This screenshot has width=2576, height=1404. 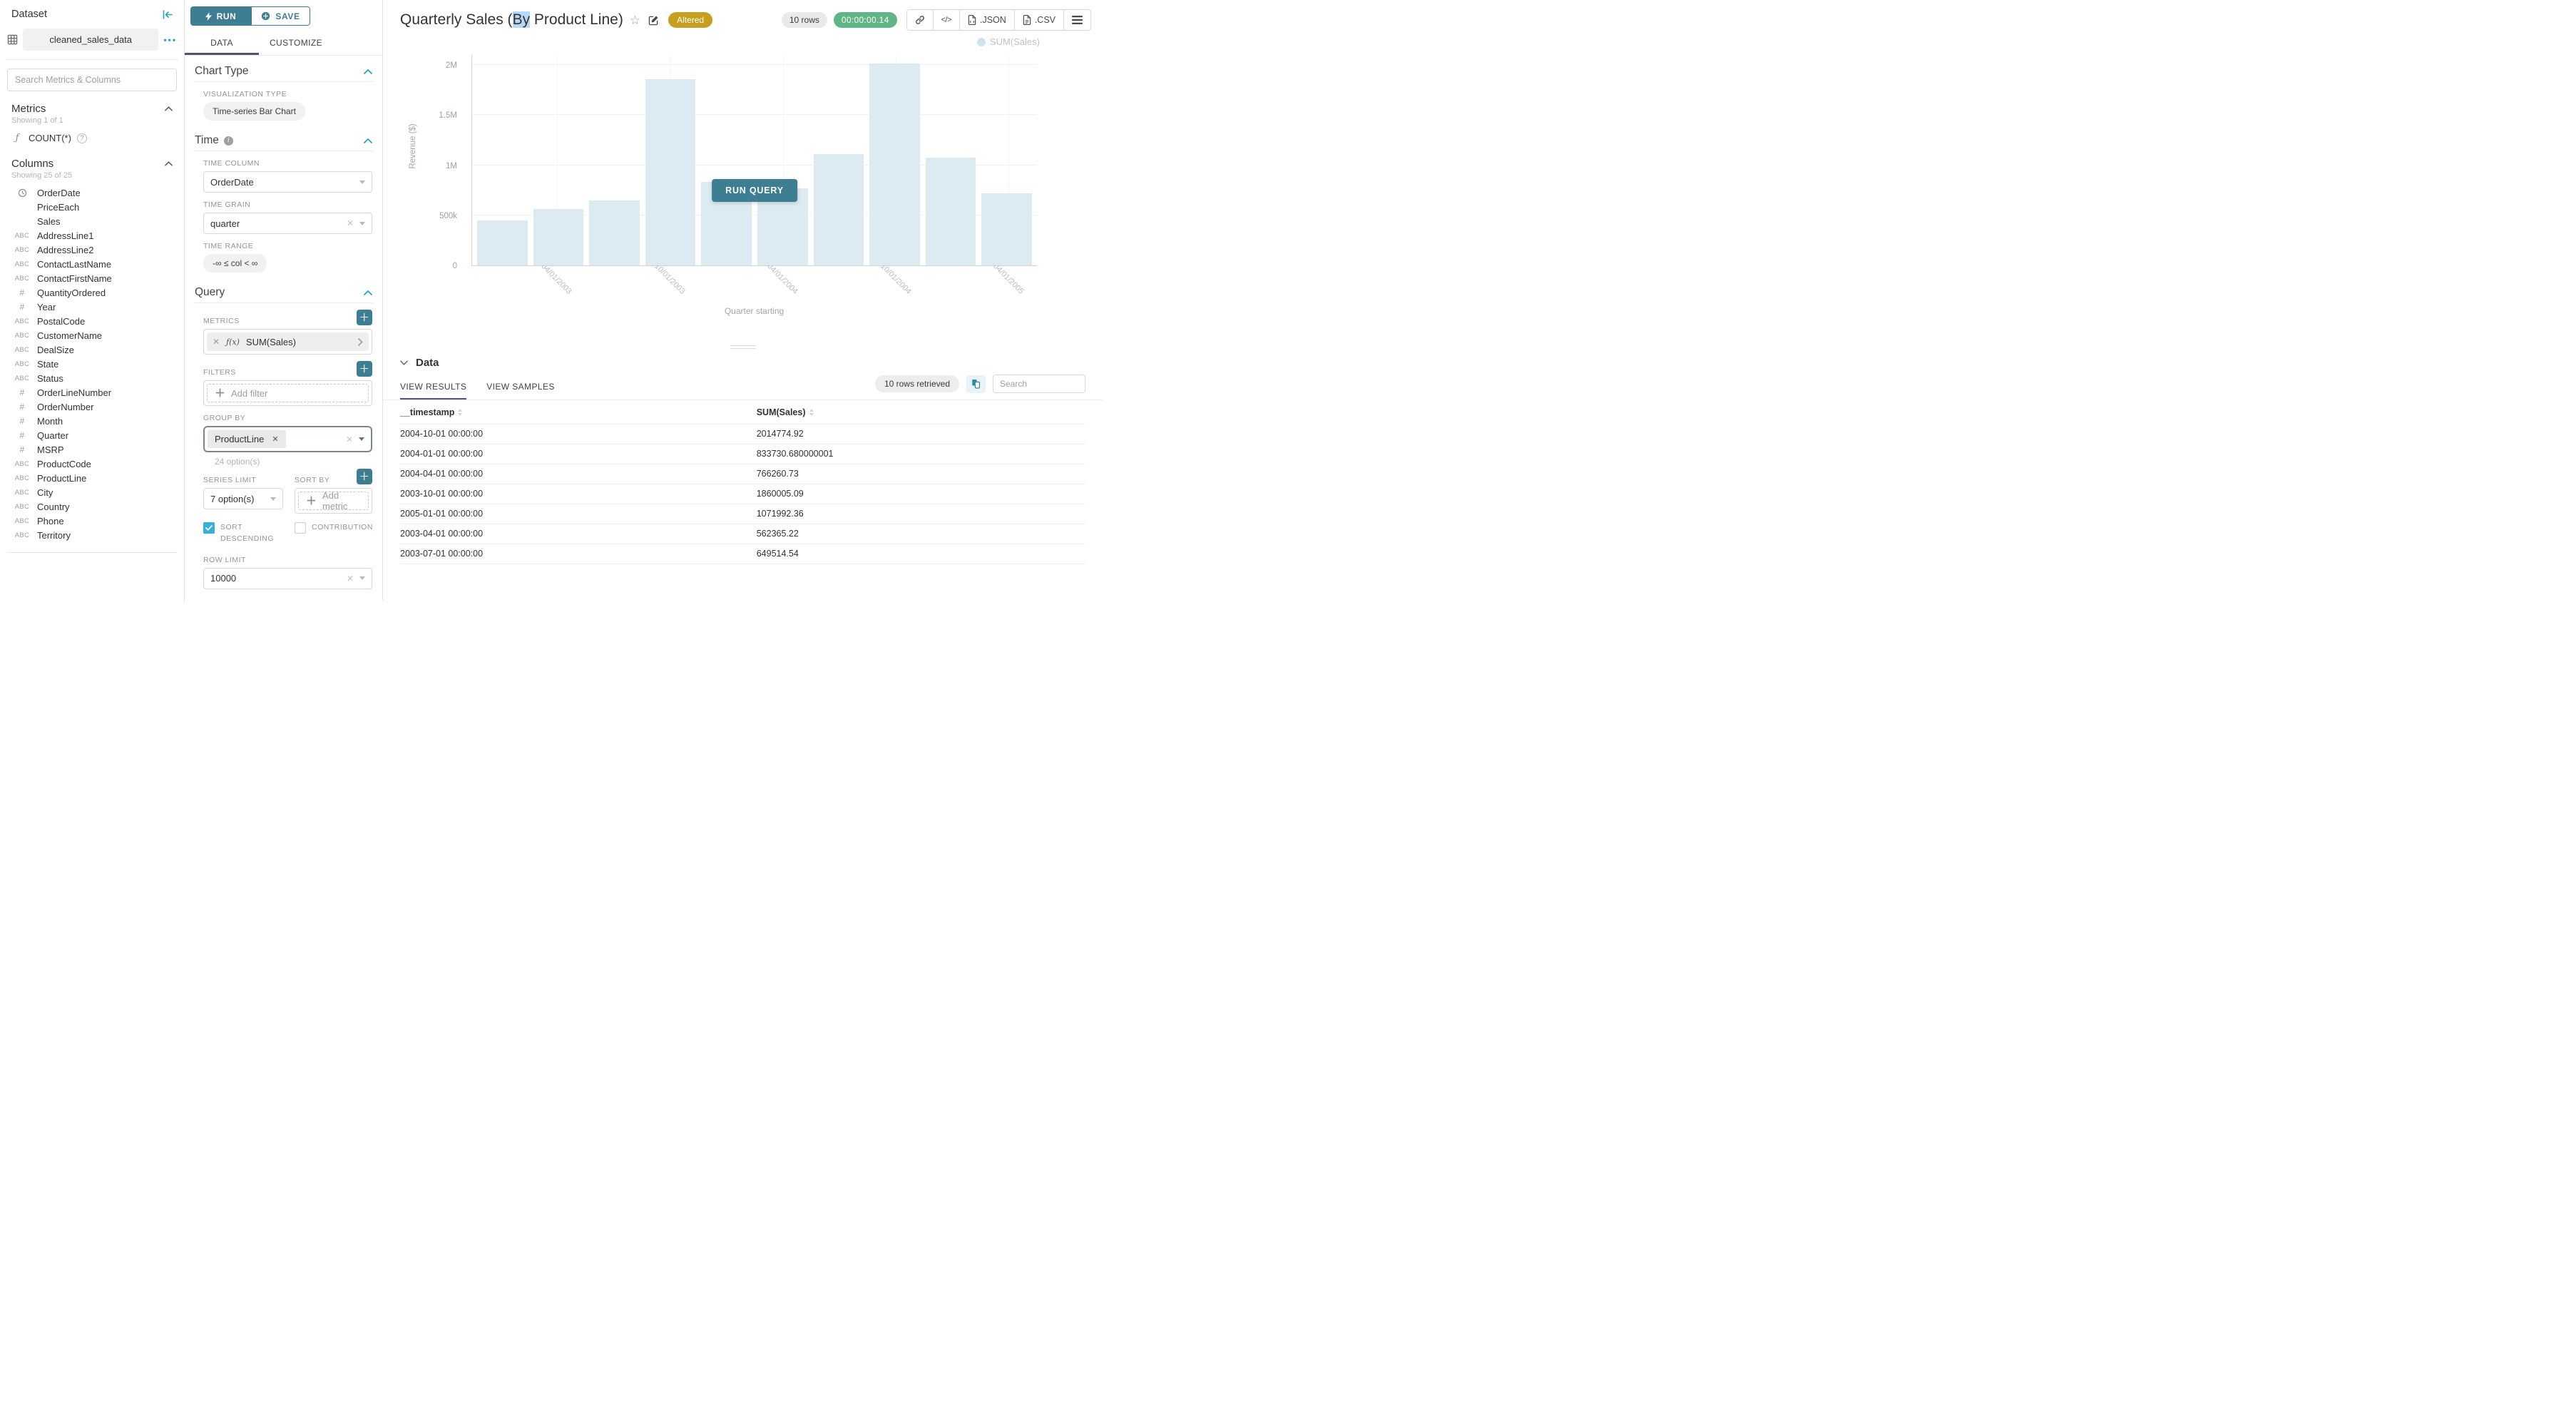 What do you see at coordinates (434, 386) in the screenshot?
I see `tab-view-results: VIEW RESULTS` at bounding box center [434, 386].